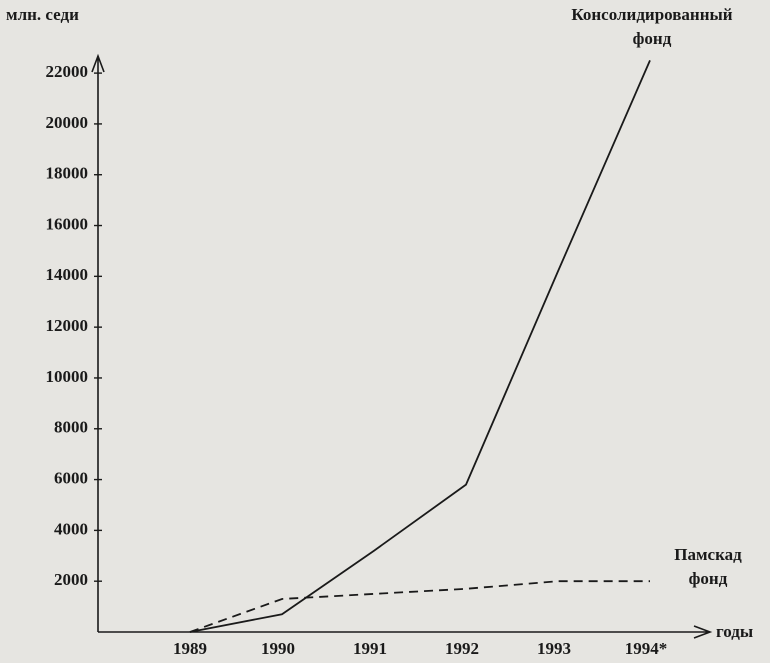 Image resolution: width=770 pixels, height=663 pixels. What do you see at coordinates (405, 632) in the screenshot?
I see `x-axis` at bounding box center [405, 632].